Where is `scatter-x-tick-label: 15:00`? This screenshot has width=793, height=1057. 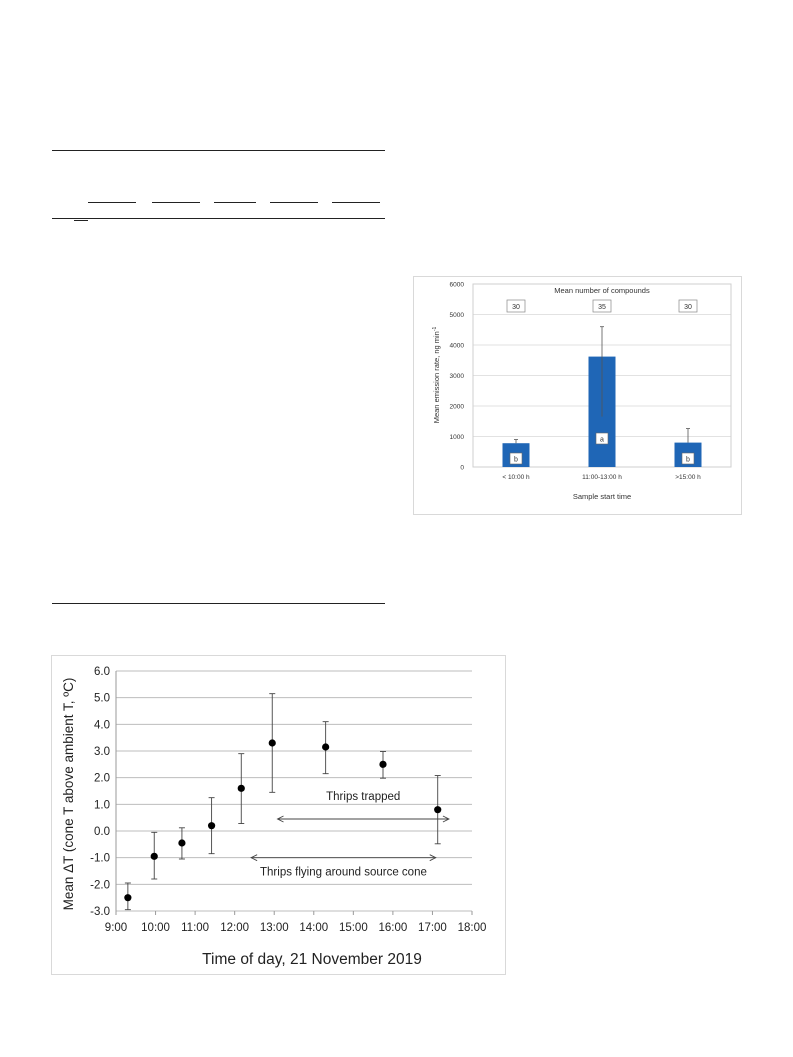
scatter-x-tick-label: 15:00 is located at coordinates (353, 928).